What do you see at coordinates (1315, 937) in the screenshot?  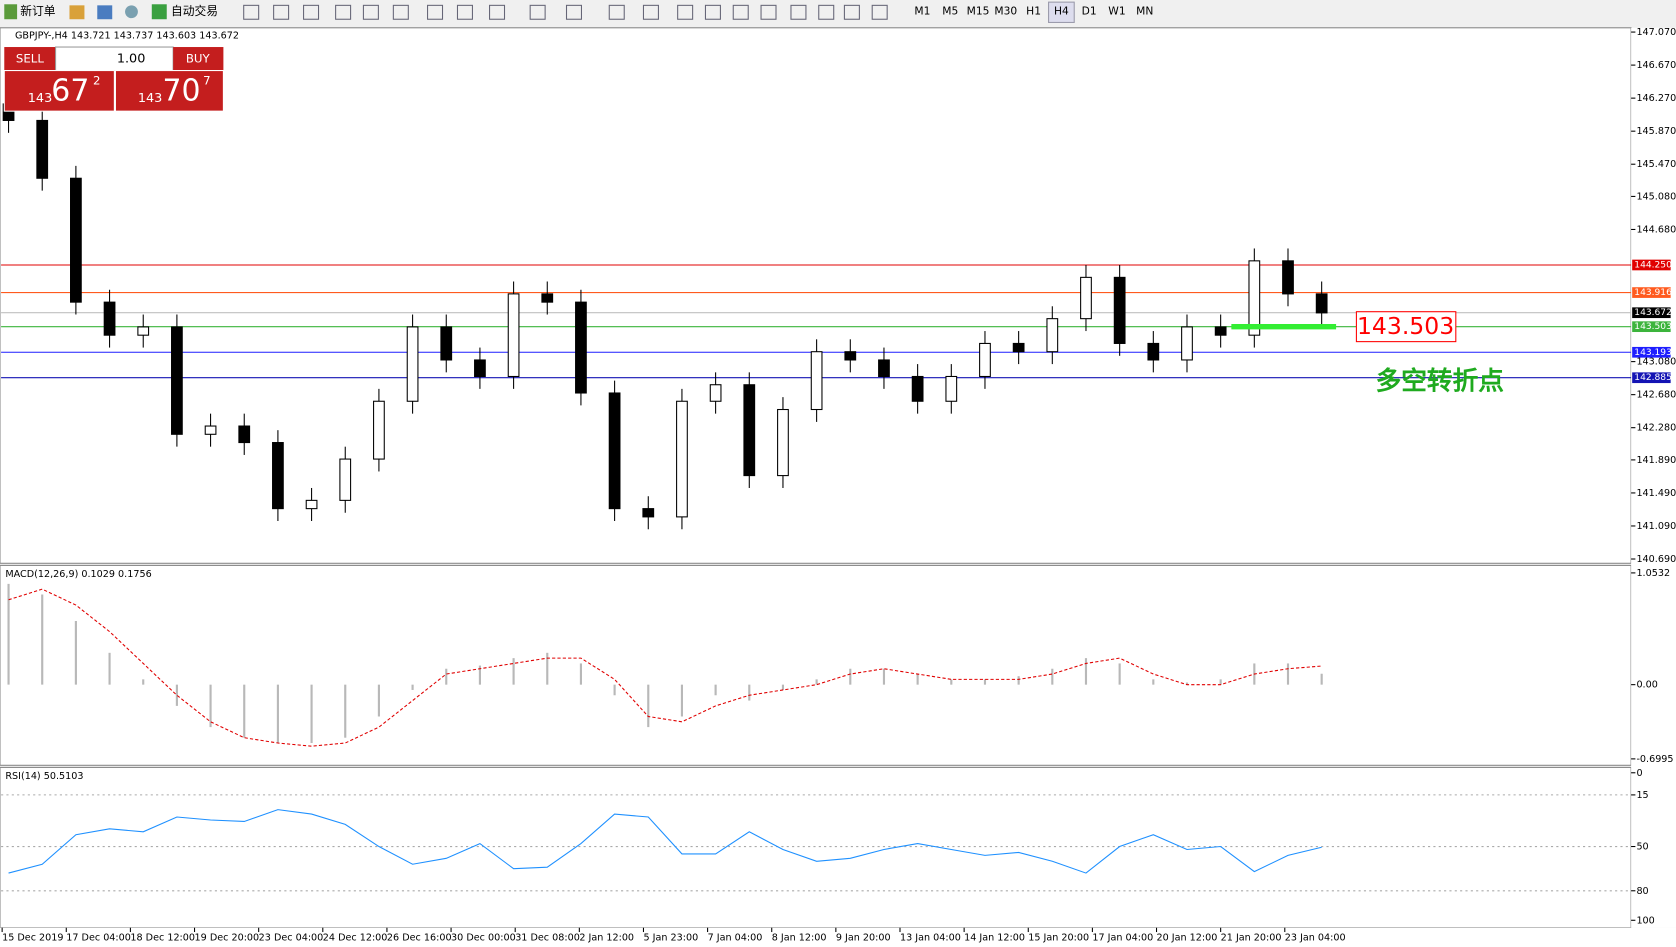 I see `x-tick-label: 23 Jan 04:00` at bounding box center [1315, 937].